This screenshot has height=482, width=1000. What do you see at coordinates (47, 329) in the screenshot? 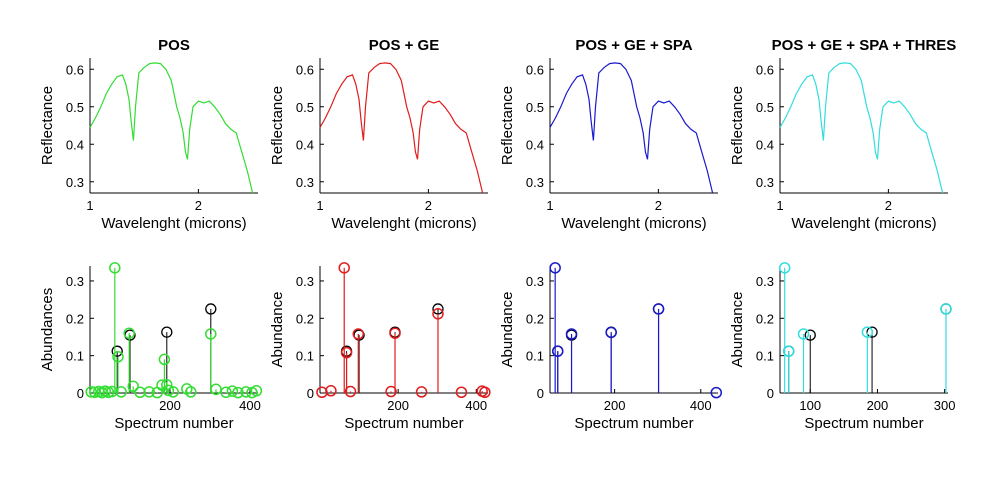
I see `y-axis-label: Abundances` at bounding box center [47, 329].